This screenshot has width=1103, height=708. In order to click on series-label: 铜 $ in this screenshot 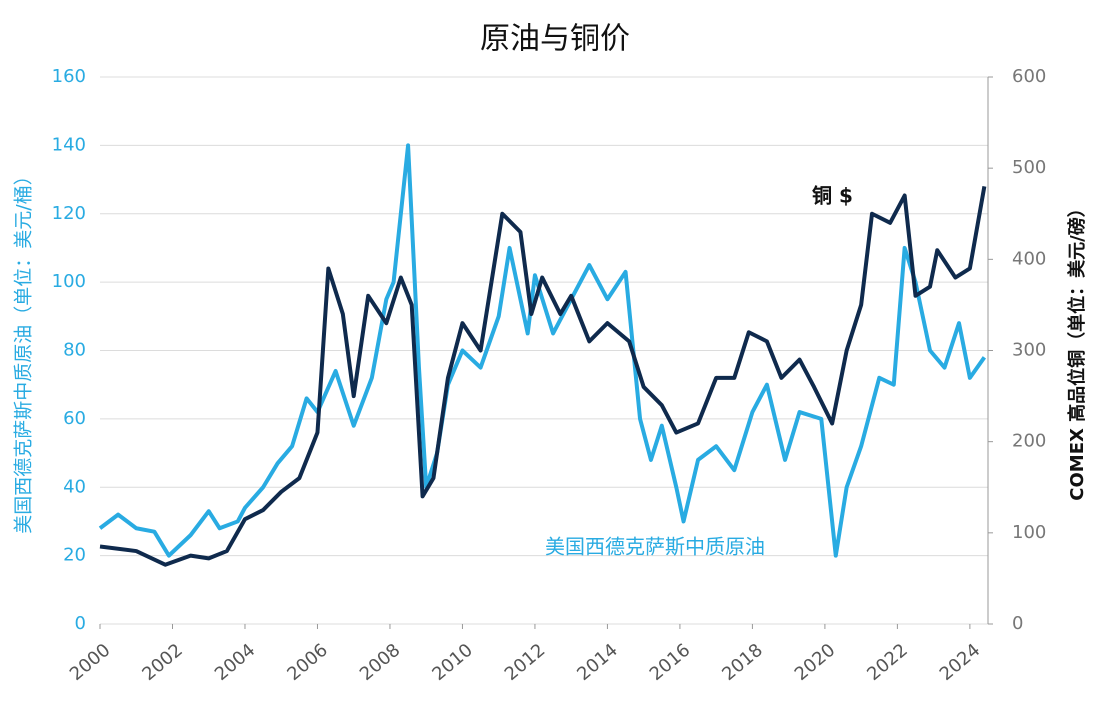, I will do `click(832, 196)`.